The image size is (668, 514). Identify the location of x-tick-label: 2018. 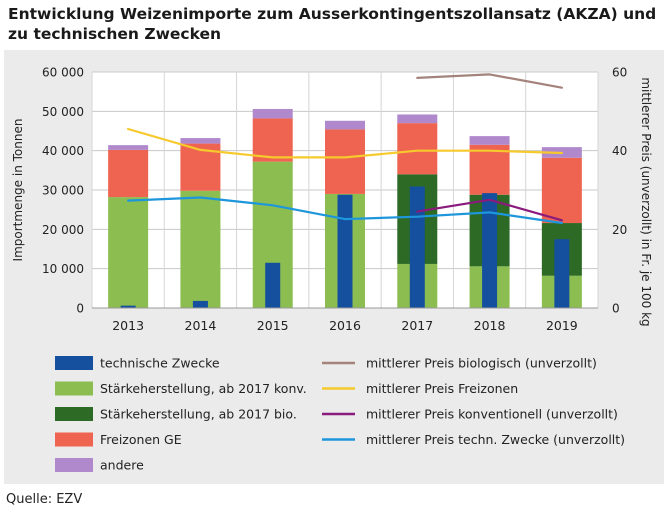
(490, 325).